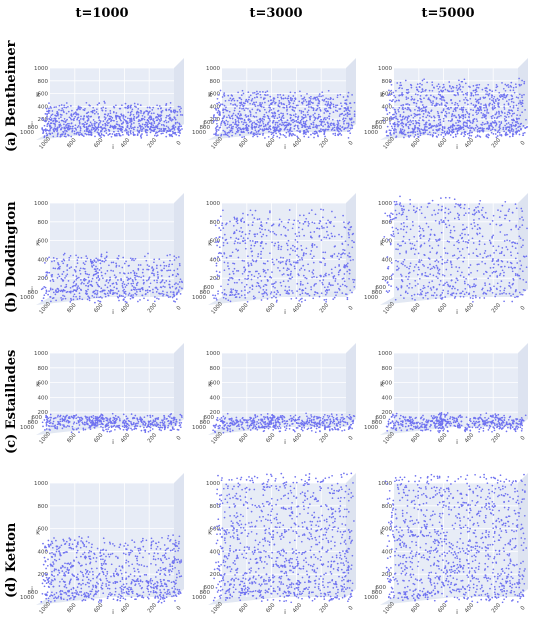 This screenshot has width=550, height=629. What do you see at coordinates (387, 260) in the screenshot?
I see `z-tick-label: 400` at bounding box center [387, 260].